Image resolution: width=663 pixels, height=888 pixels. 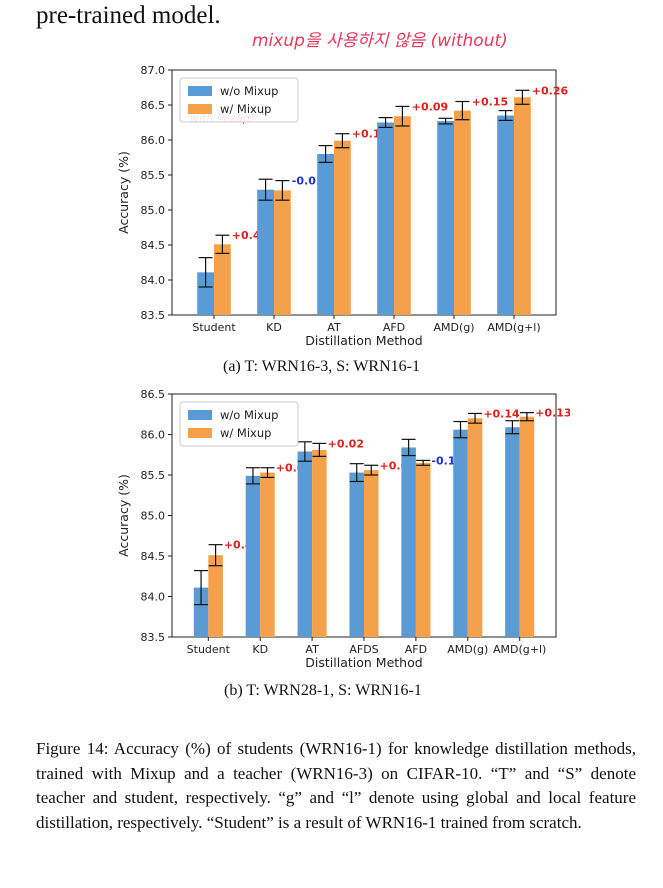 I want to click on diff-label: +0.09, so click(x=430, y=106).